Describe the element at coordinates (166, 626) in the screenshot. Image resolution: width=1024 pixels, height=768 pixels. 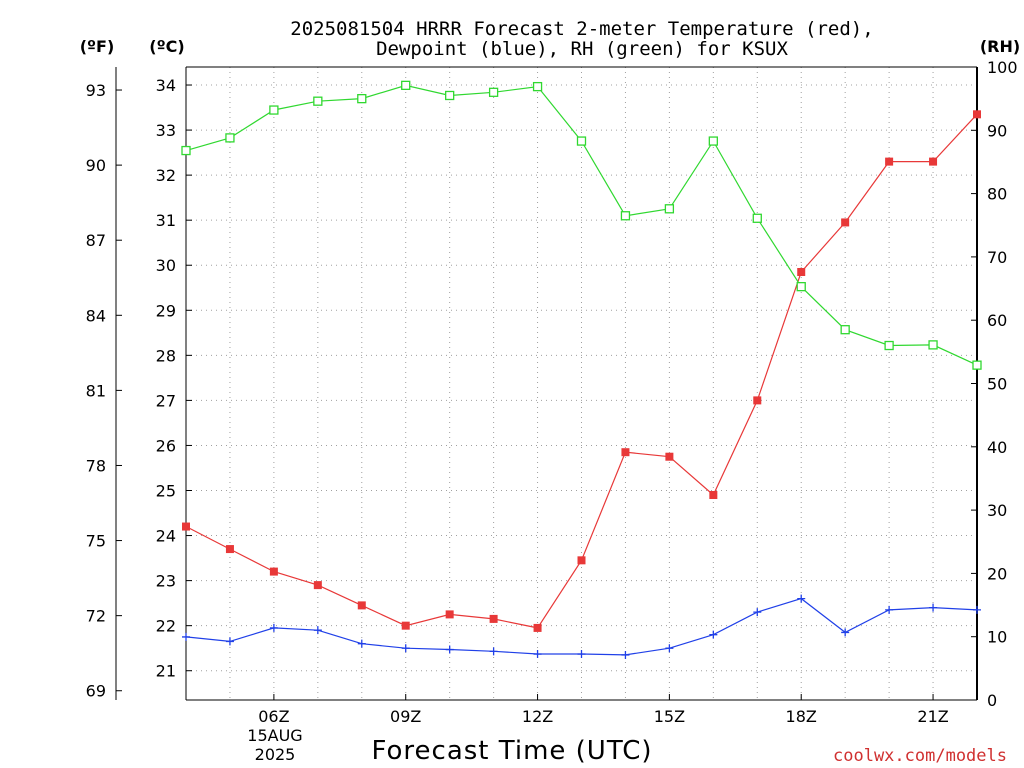
I see `celsius-tick-label: 22` at that location.